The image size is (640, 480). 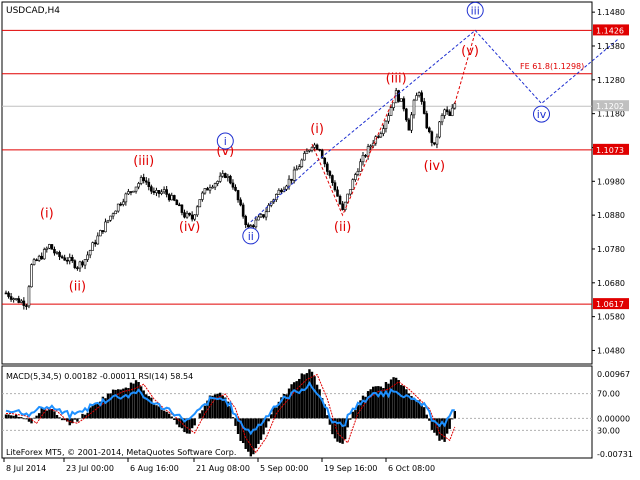 What do you see at coordinates (608, 430) in the screenshot?
I see `indicator-tick-label-3: 30.00` at bounding box center [608, 430].